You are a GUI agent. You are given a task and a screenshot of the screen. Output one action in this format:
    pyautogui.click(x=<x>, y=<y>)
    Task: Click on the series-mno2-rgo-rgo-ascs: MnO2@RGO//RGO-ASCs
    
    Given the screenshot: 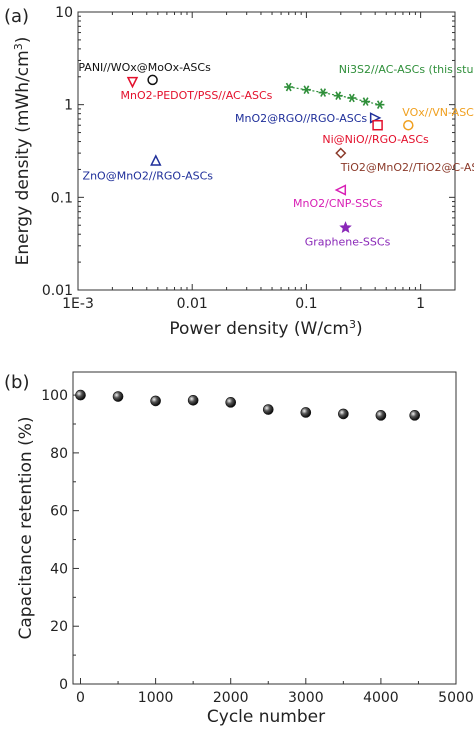 What is the action you would take?
    pyautogui.click(x=308, y=118)
    